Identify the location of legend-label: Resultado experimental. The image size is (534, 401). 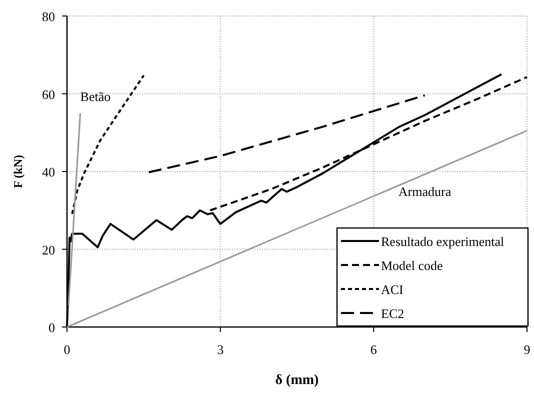
(442, 241).